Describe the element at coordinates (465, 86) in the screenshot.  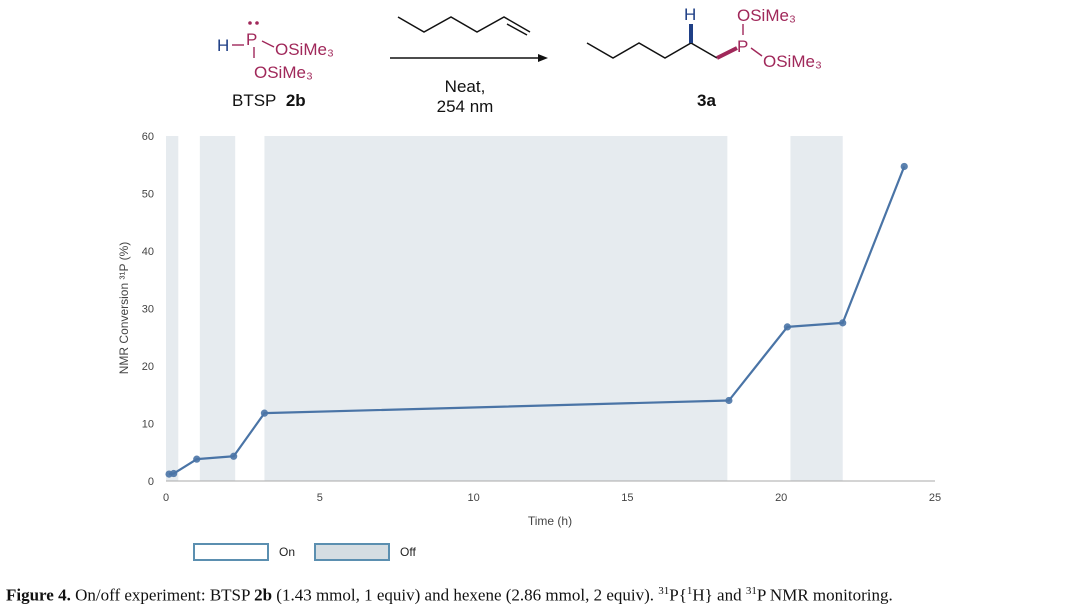
I see `conditions-line1: Neat,` at that location.